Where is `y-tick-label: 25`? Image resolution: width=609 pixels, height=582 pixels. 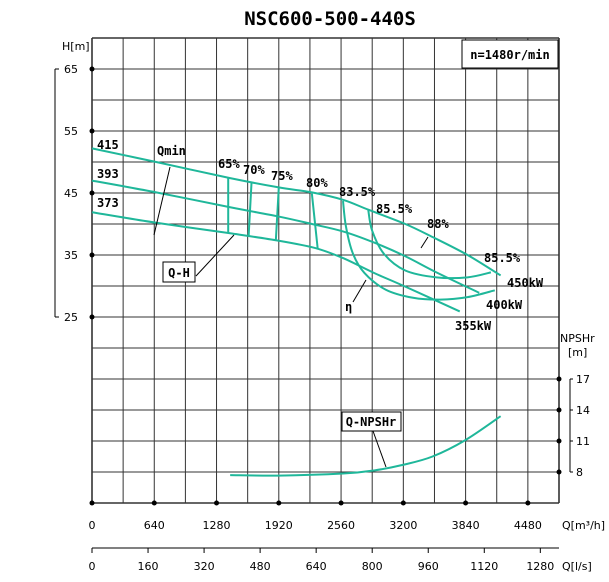
y-tick-label: 25 is located at coordinates (71, 317).